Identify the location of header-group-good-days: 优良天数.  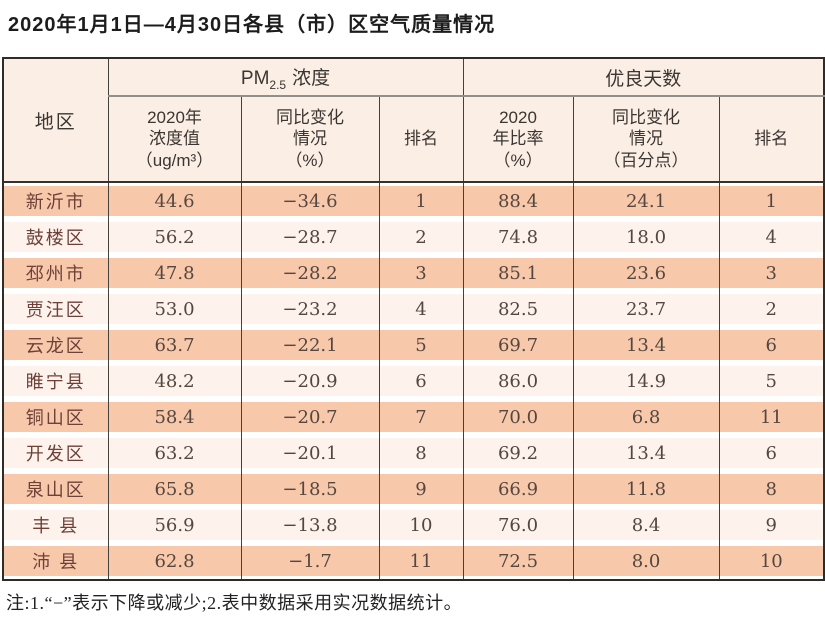
(644, 77).